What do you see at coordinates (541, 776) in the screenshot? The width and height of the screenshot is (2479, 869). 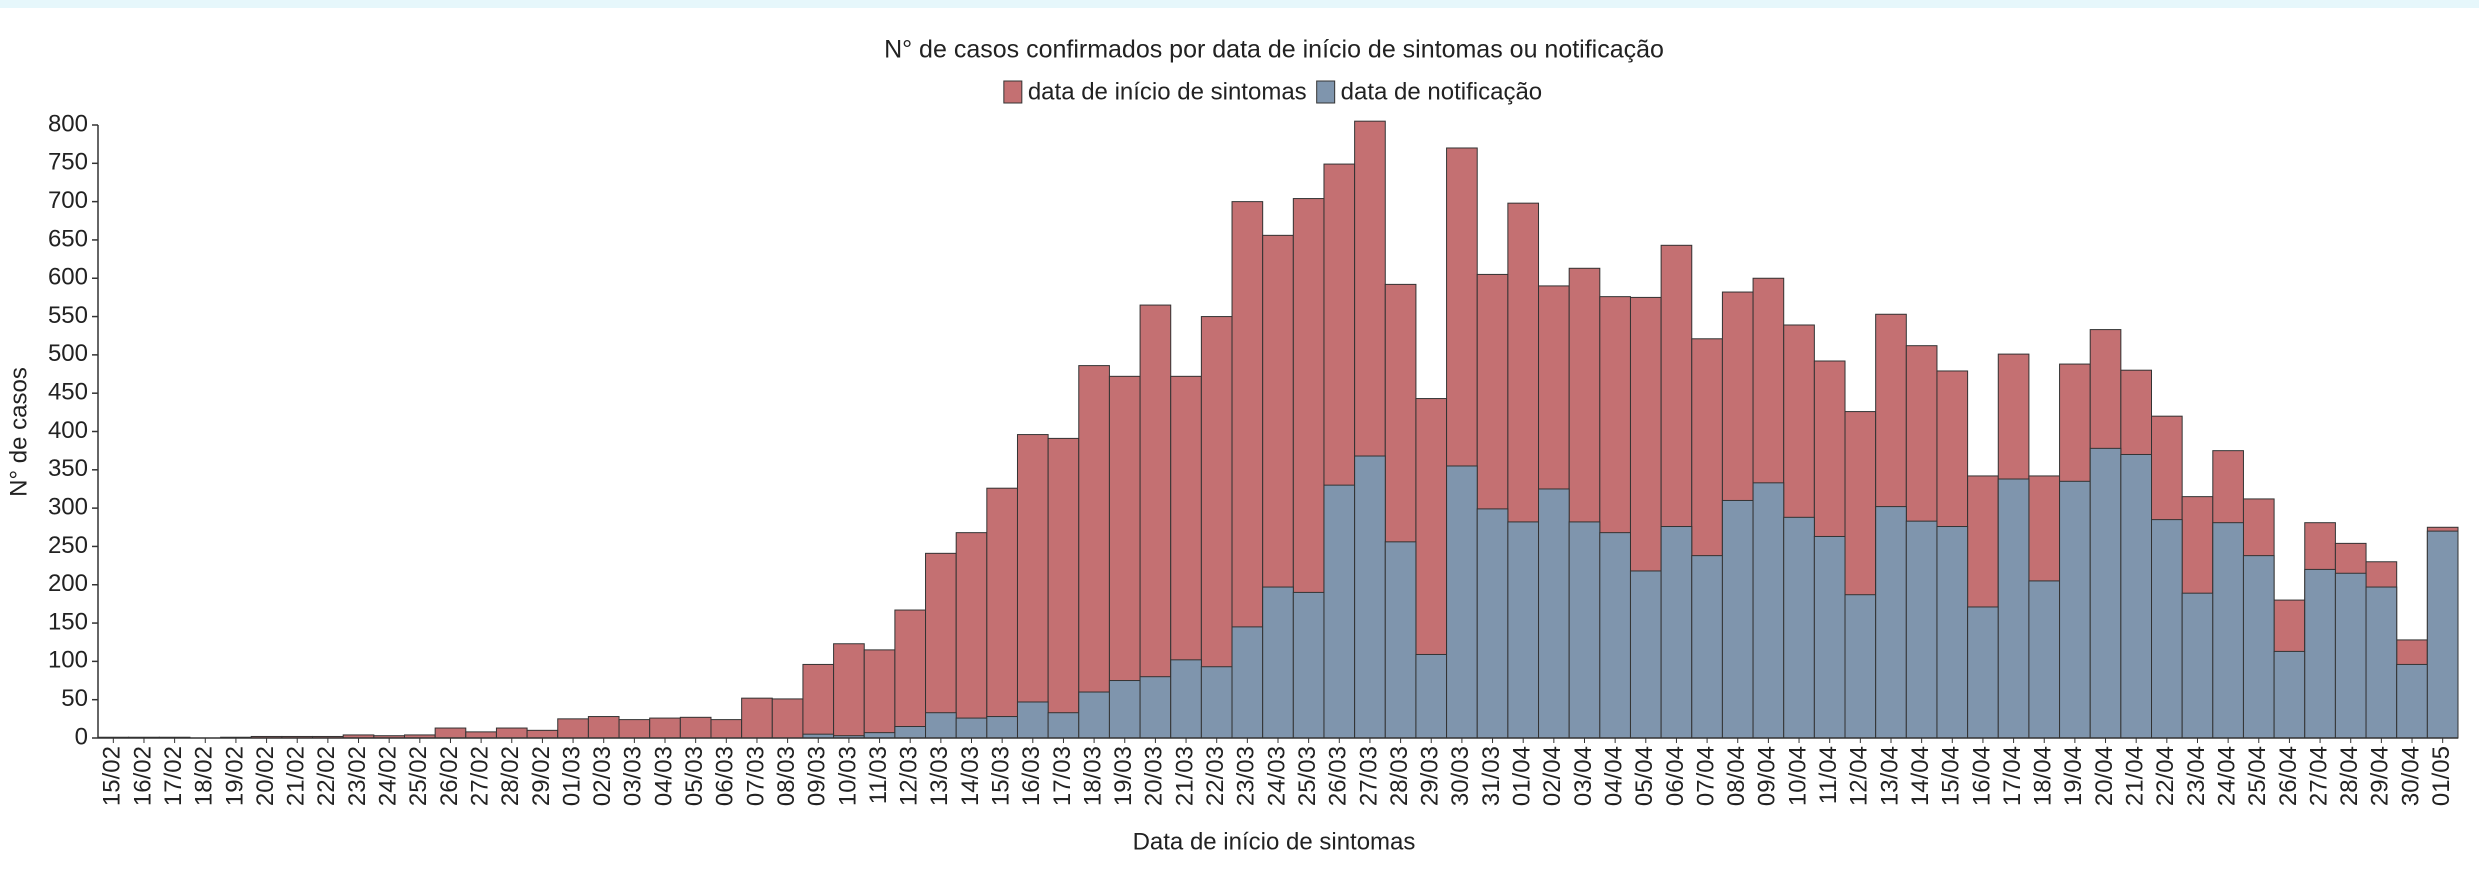 I see `x-tick-label: 29/02` at bounding box center [541, 776].